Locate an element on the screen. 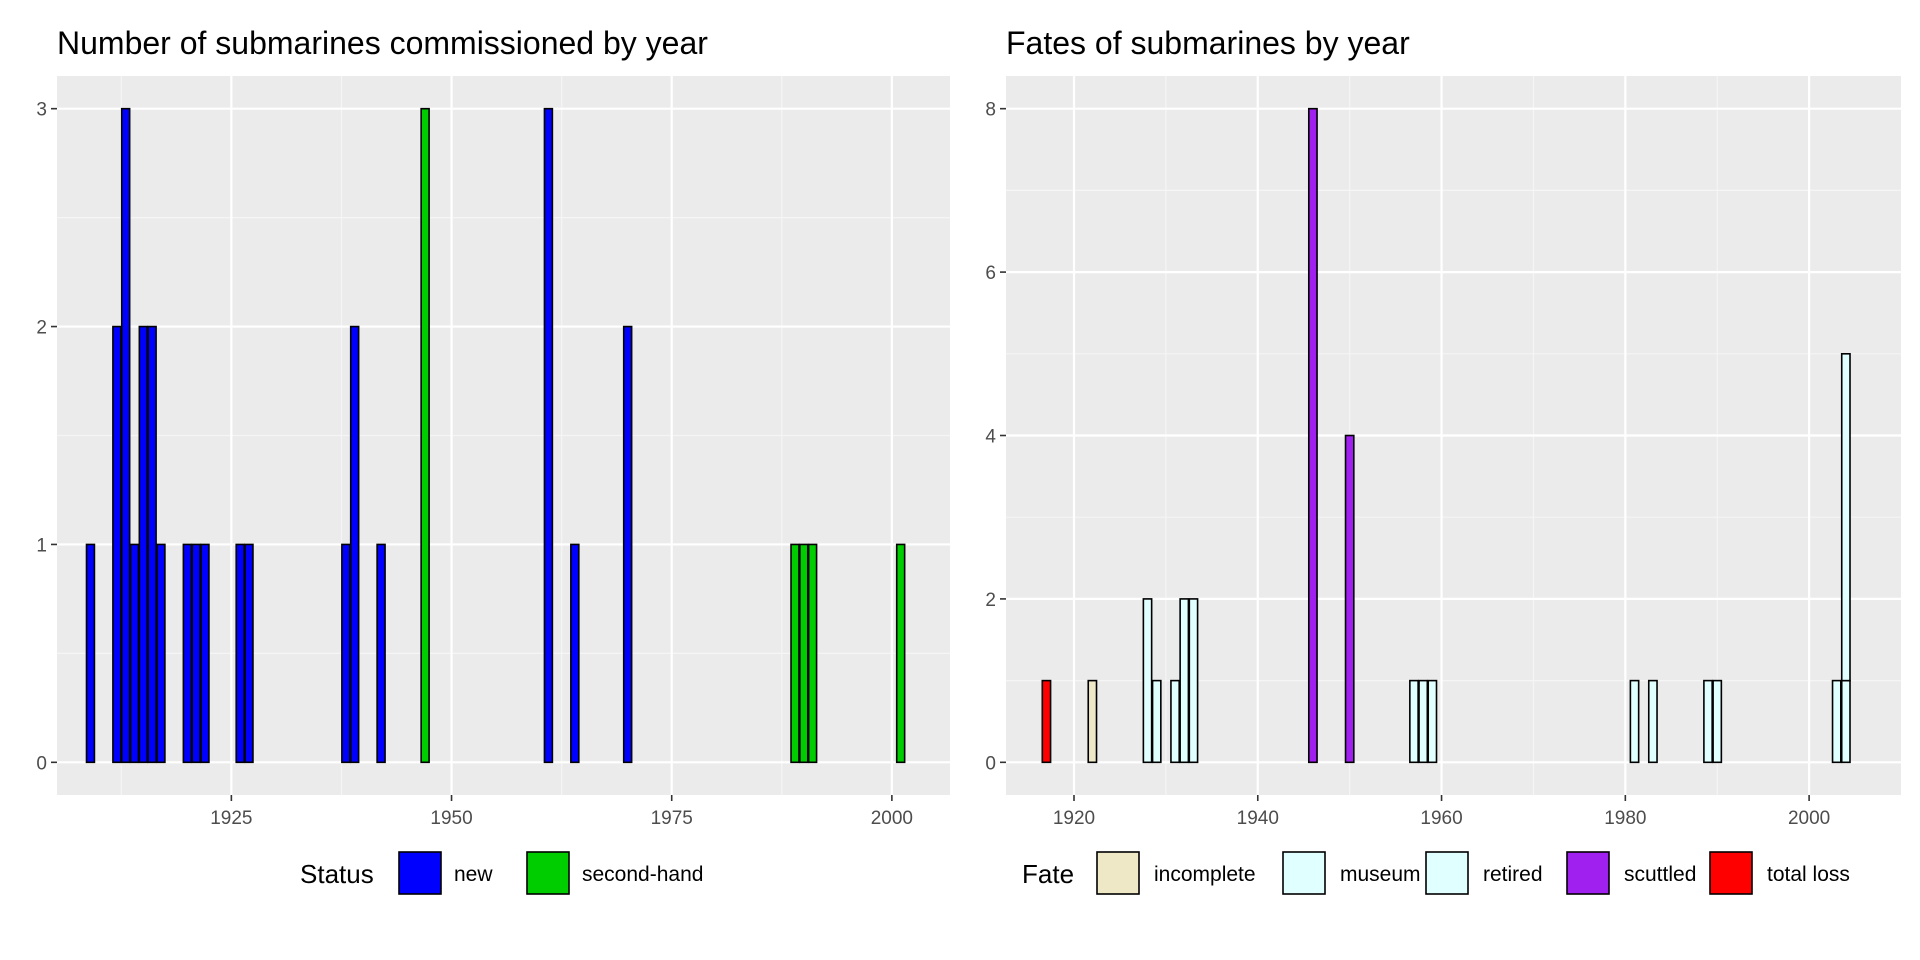 Image resolution: width=1920 pixels, height=960 pixels. left-legend-swatch-second-hand is located at coordinates (548, 873).